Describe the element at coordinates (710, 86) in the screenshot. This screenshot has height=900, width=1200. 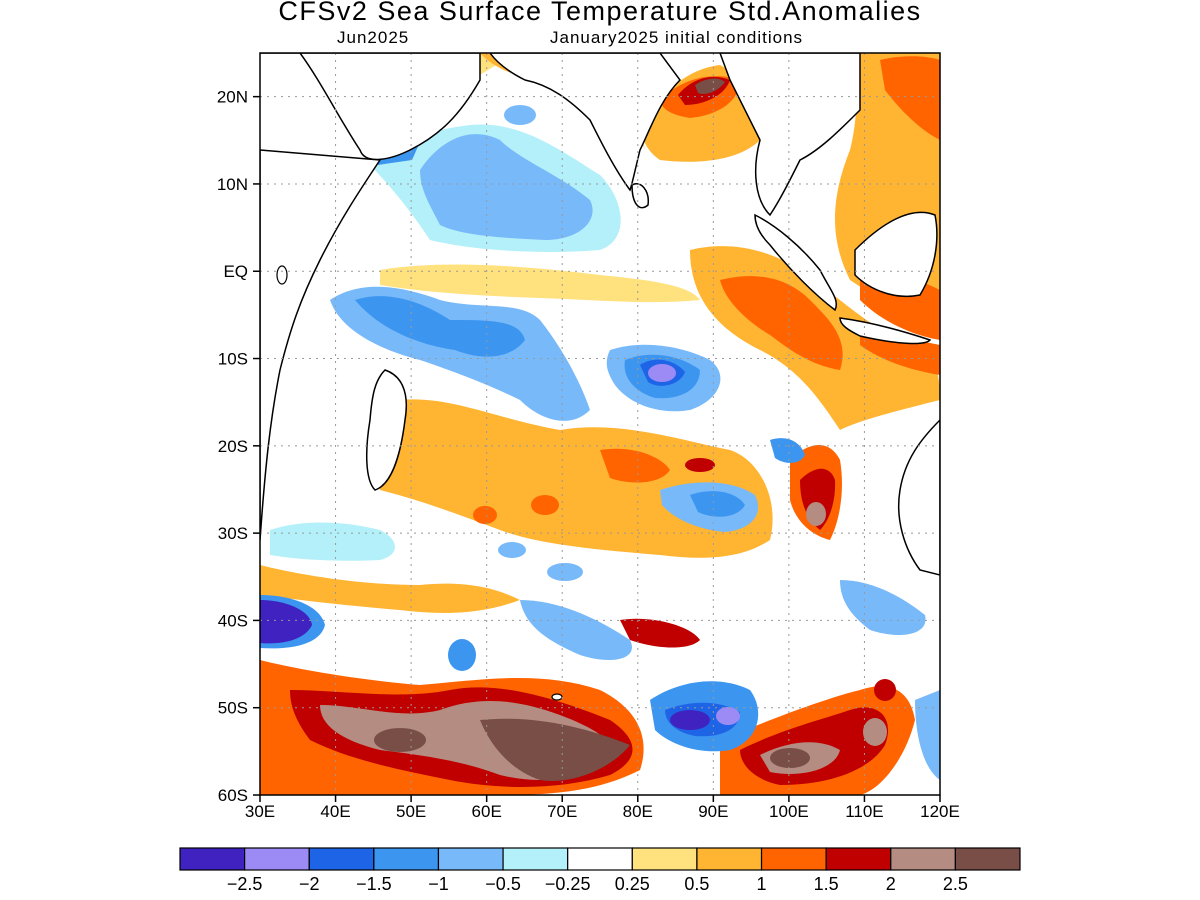
I see `extreme-bay-bengal` at that location.